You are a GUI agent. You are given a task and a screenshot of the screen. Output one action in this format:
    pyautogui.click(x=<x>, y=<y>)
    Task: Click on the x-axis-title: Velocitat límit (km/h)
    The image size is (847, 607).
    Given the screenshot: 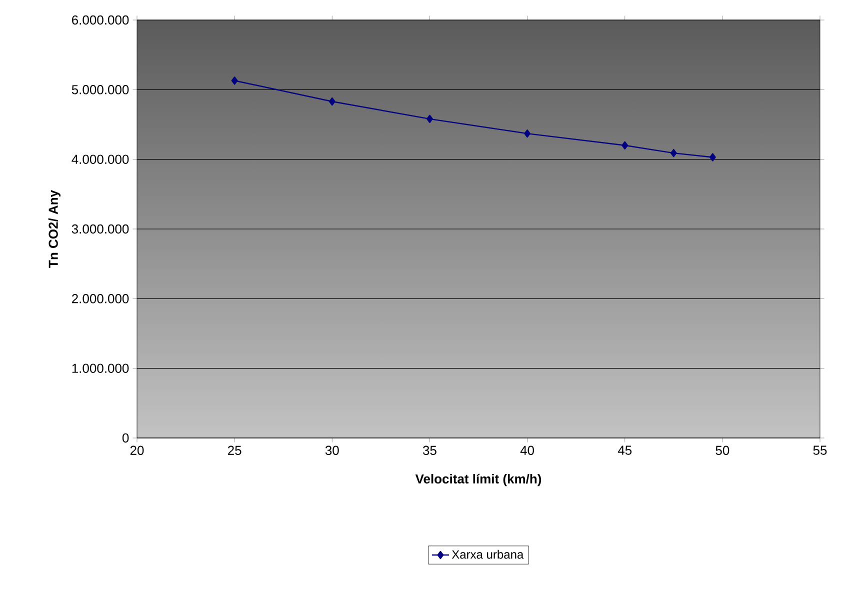 What is the action you would take?
    pyautogui.click(x=478, y=480)
    